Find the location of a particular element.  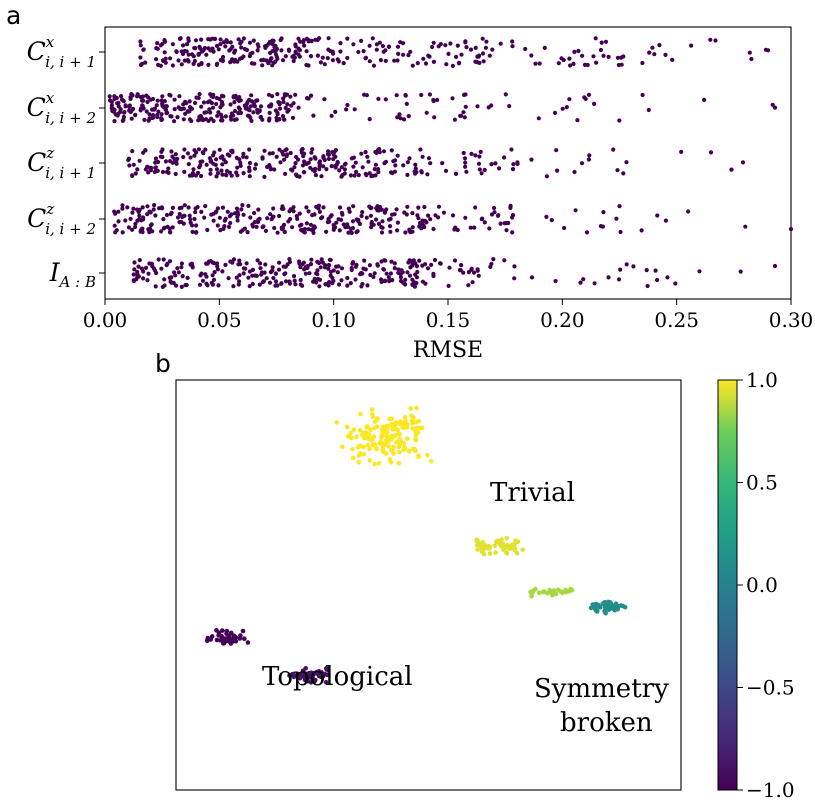

annotation-trivial: Trivial is located at coordinates (532, 493).